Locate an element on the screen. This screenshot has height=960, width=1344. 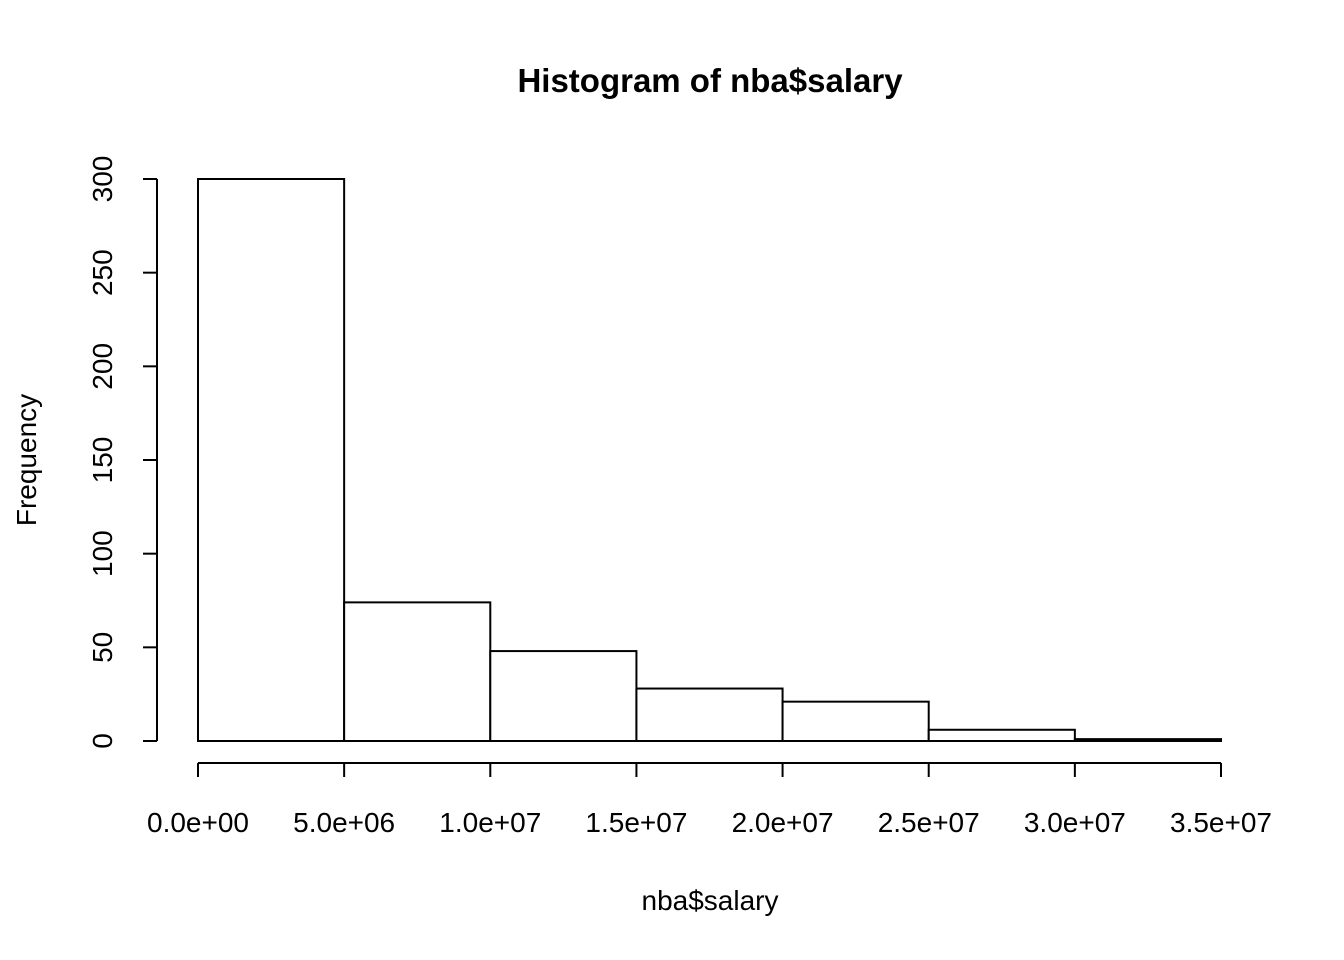
x-tick-label: 3.0e+07 is located at coordinates (1075, 822).